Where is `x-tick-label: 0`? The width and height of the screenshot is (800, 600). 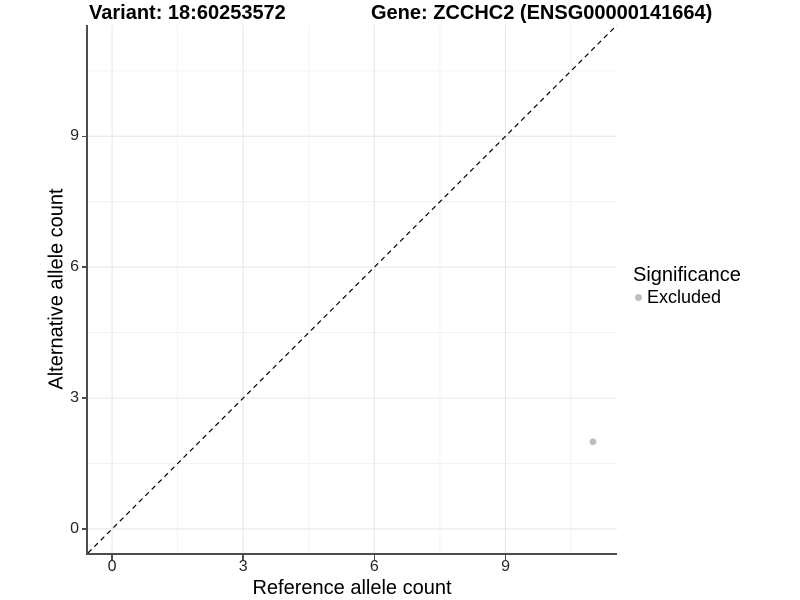
x-tick-label: 0 is located at coordinates (112, 566).